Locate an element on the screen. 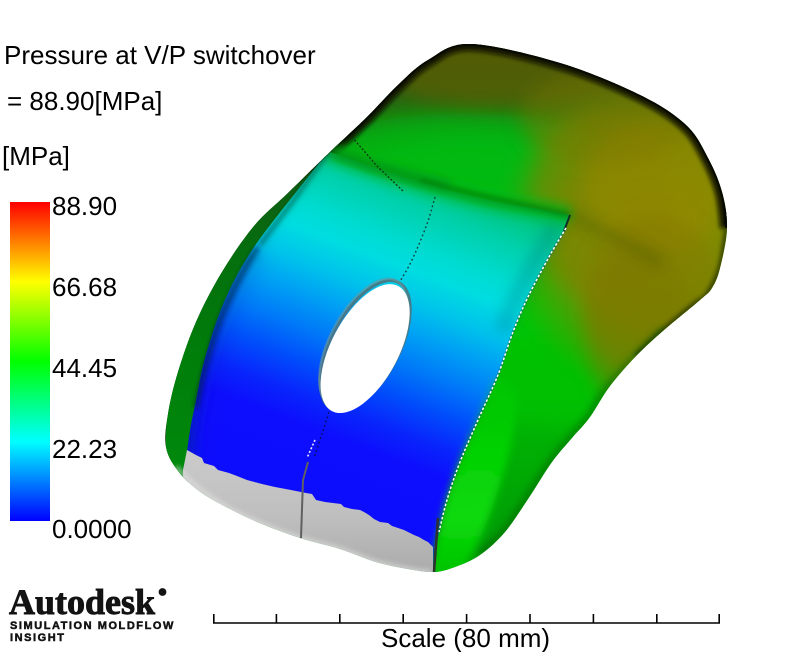  svg-text: 66.68 is located at coordinates (84, 287).